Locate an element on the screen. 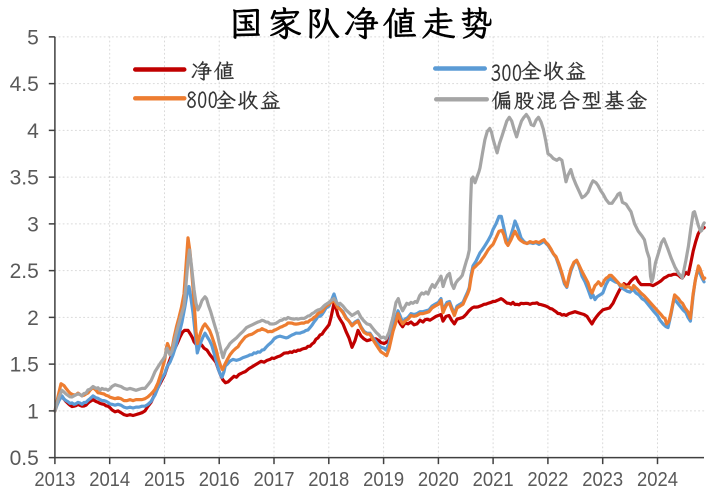 This screenshot has width=714, height=497. svg-text: 4 is located at coordinates (33, 131).